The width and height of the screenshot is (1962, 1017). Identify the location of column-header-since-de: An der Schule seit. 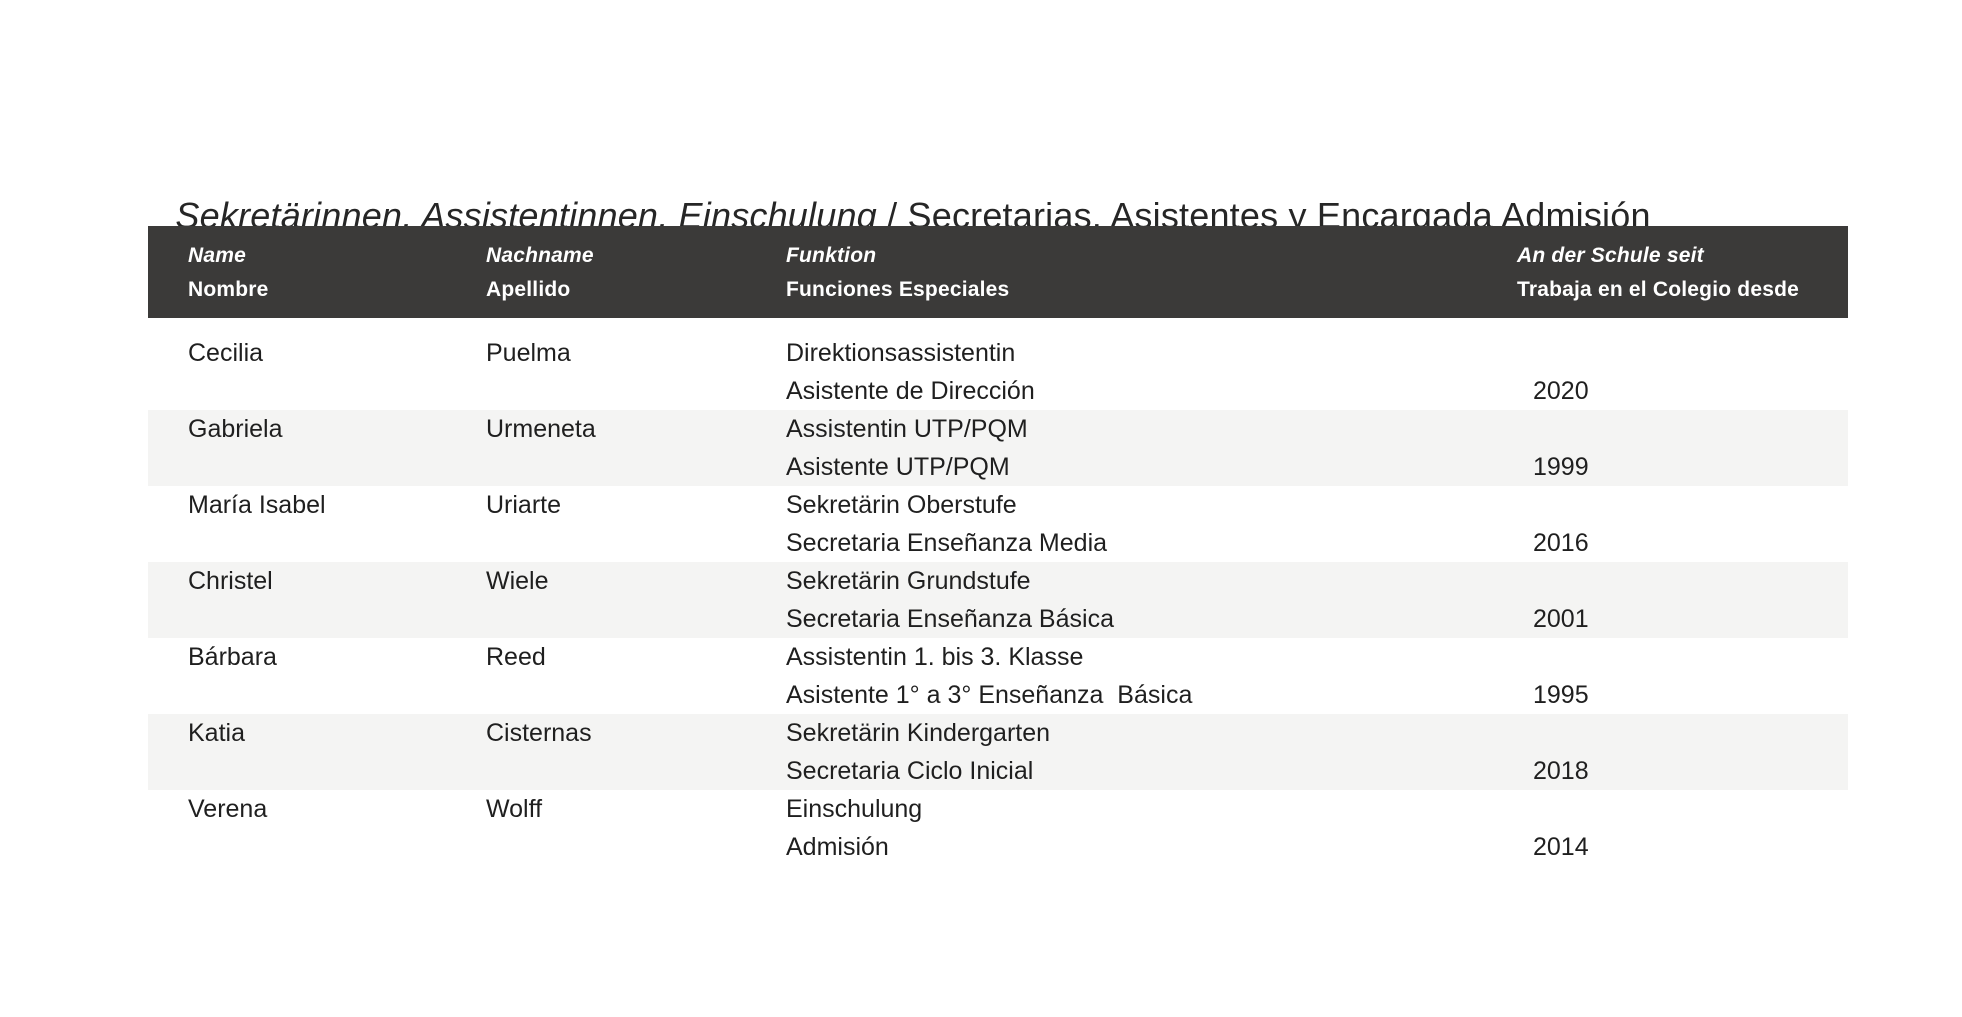
(1610, 255).